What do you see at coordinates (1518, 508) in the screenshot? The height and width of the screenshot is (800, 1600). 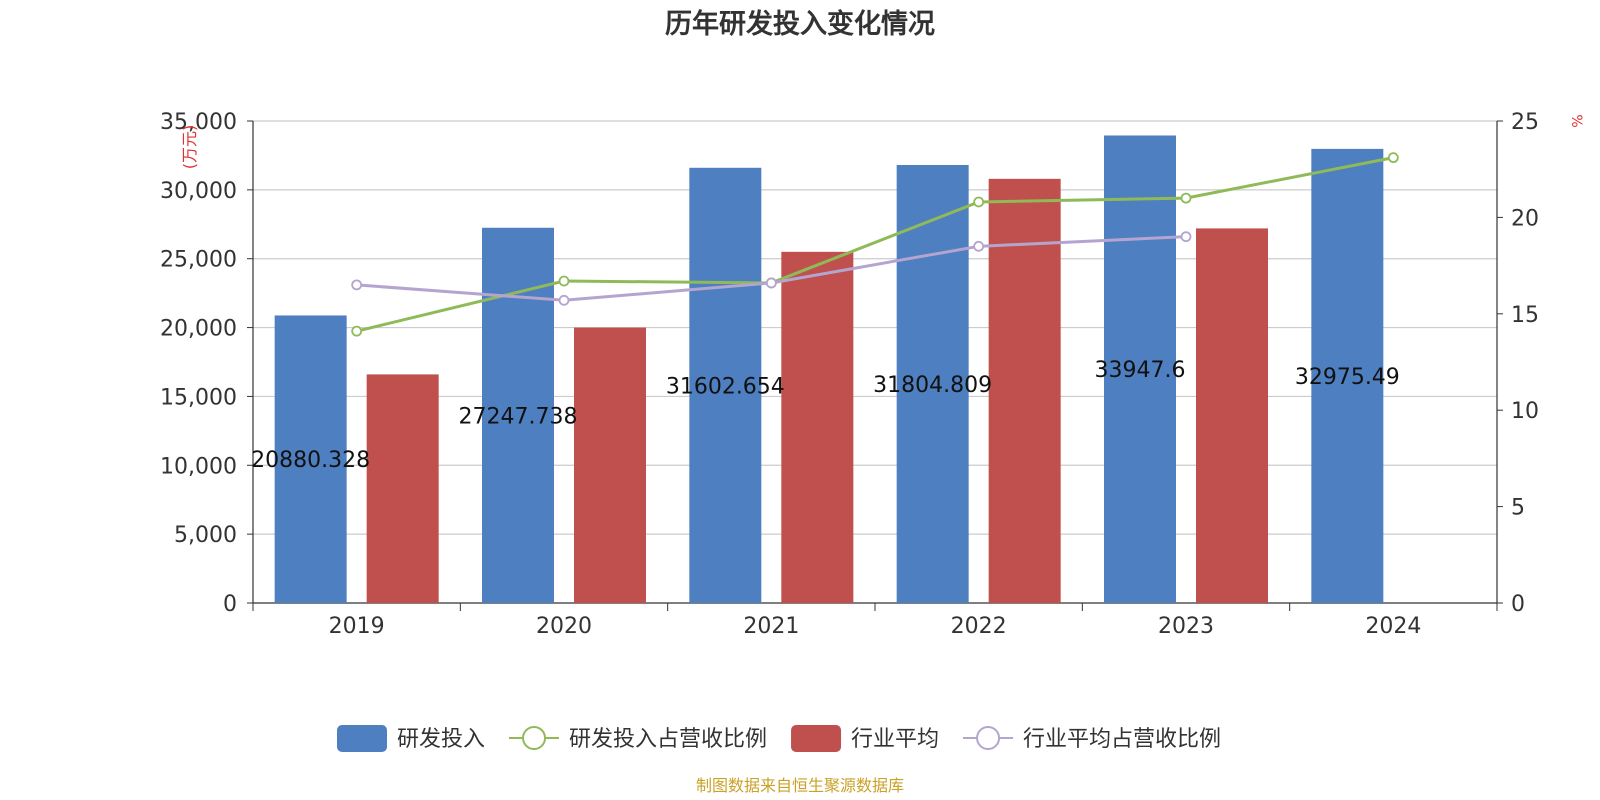 I see `right-axis-tick-label: 5` at bounding box center [1518, 508].